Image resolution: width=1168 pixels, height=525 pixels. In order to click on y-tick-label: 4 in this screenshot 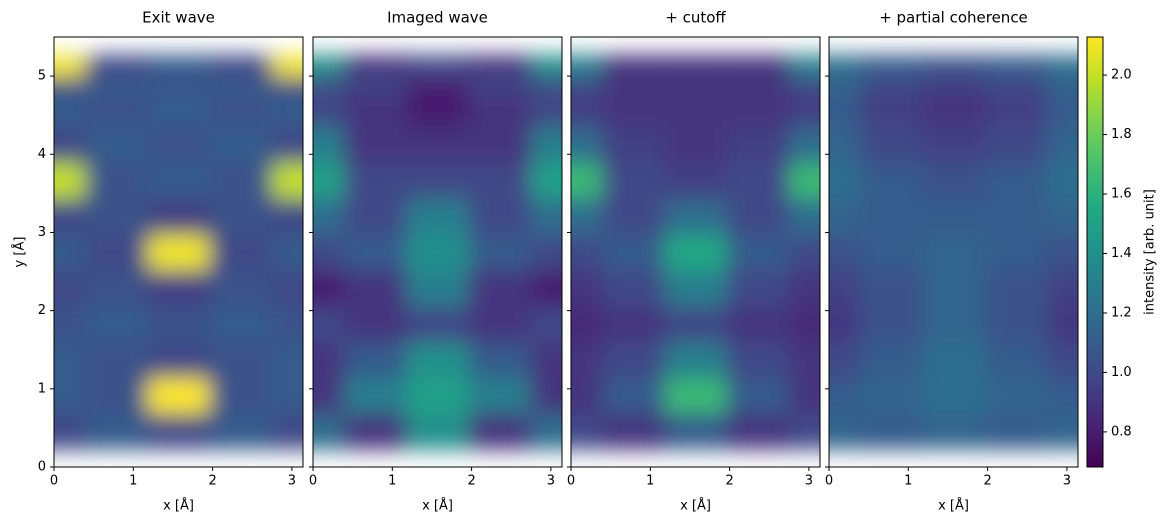, I will do `click(42, 154)`.